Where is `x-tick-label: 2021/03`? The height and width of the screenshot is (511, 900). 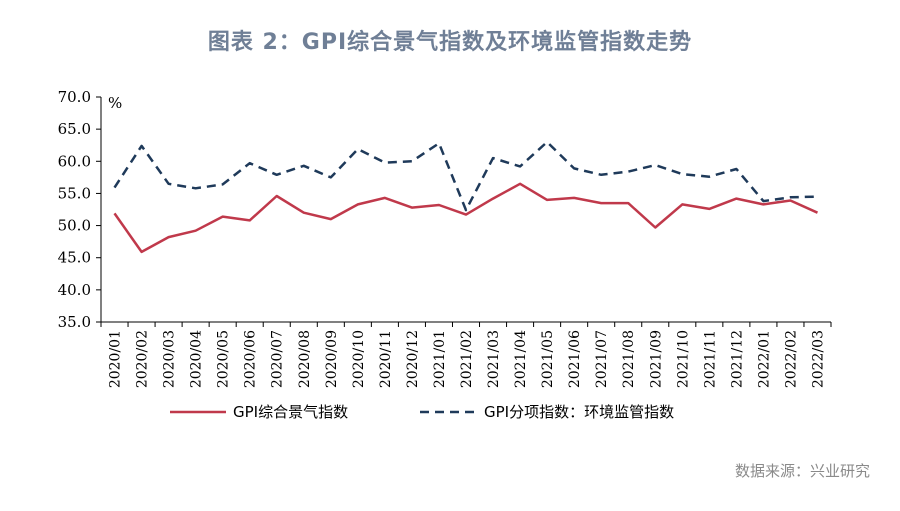 x-tick-label: 2021/03 is located at coordinates (494, 359).